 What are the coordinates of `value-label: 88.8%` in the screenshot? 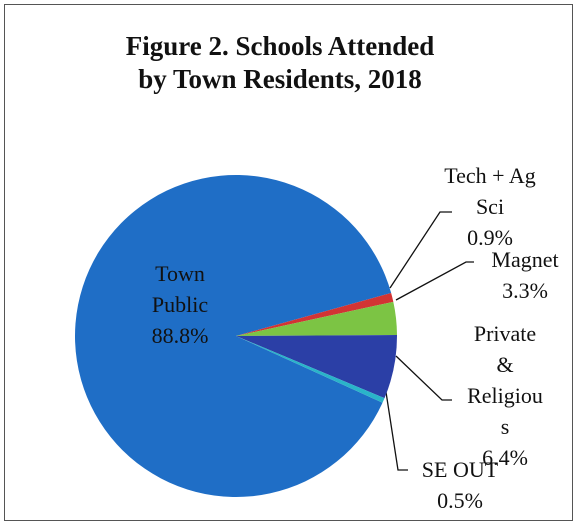 It's located at (180, 335).